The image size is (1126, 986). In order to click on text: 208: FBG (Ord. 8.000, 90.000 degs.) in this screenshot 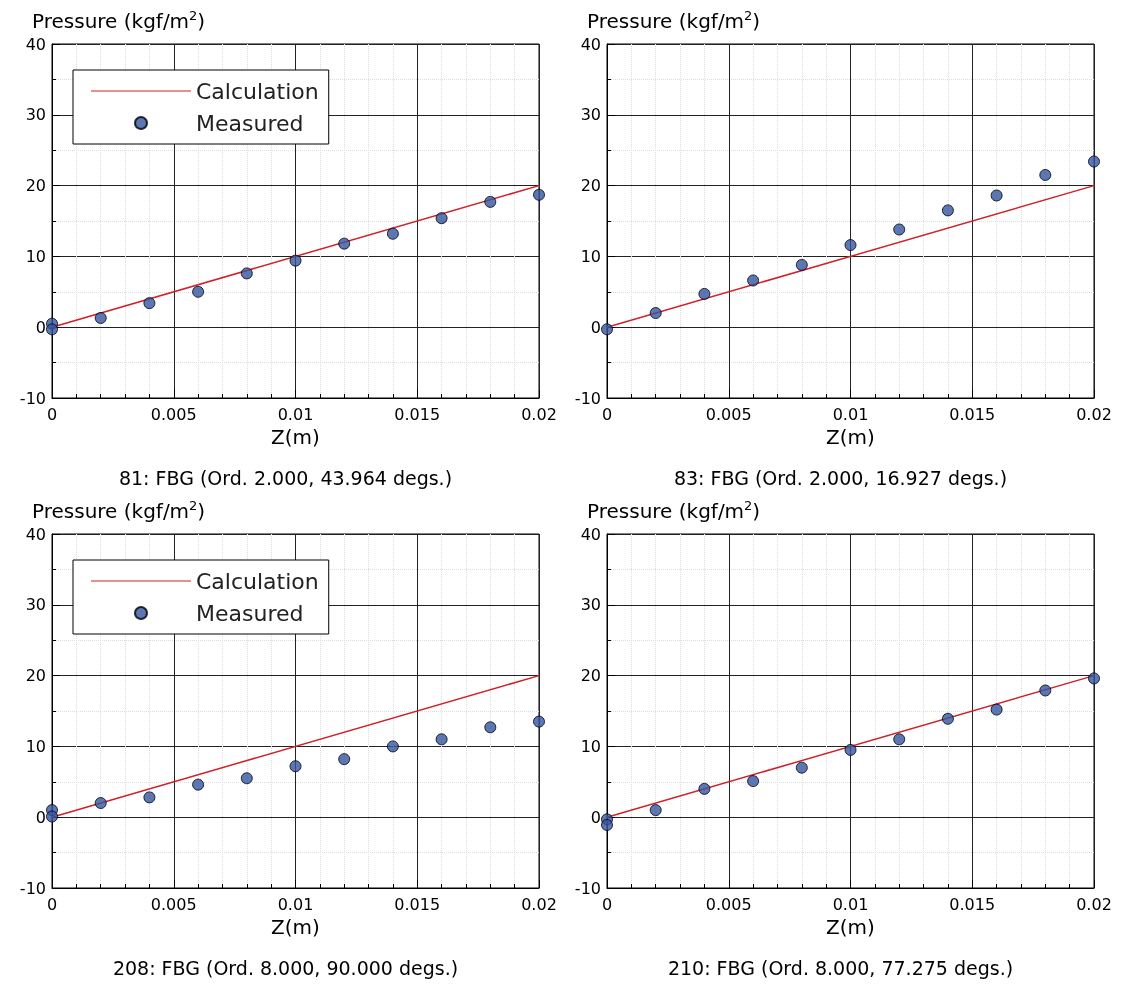, I will do `click(285, 967)`.